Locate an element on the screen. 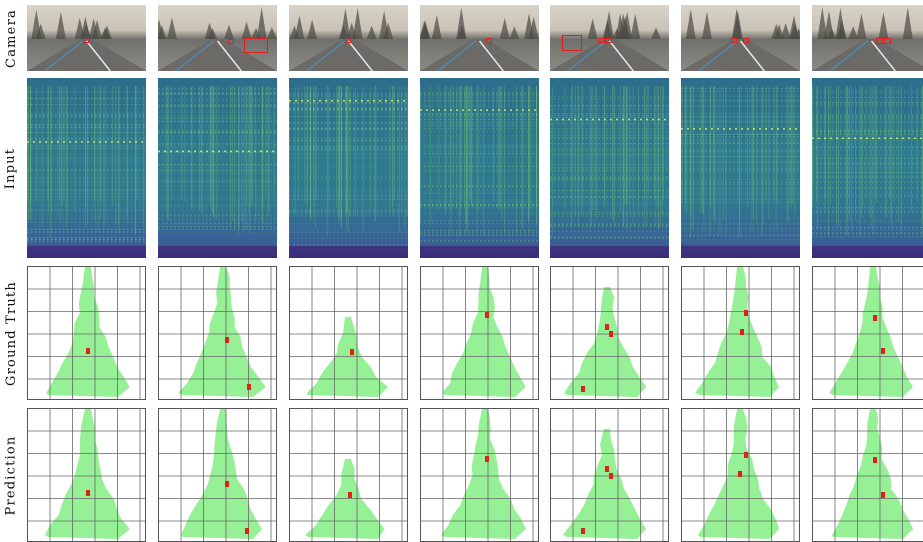 This screenshot has width=923, height=542. row-label-prediction: Prediction is located at coordinates (11, 475).